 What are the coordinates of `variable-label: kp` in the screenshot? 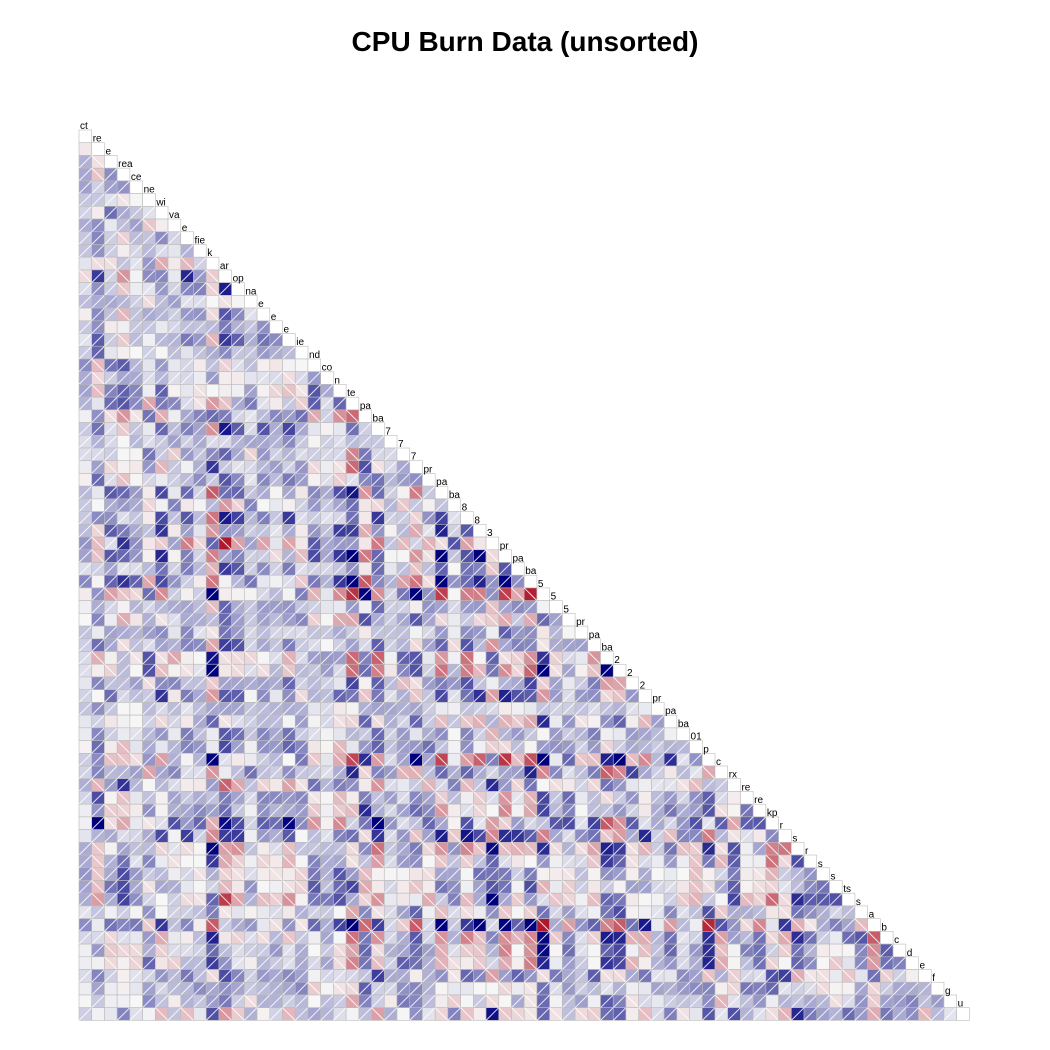 It's located at (772, 813).